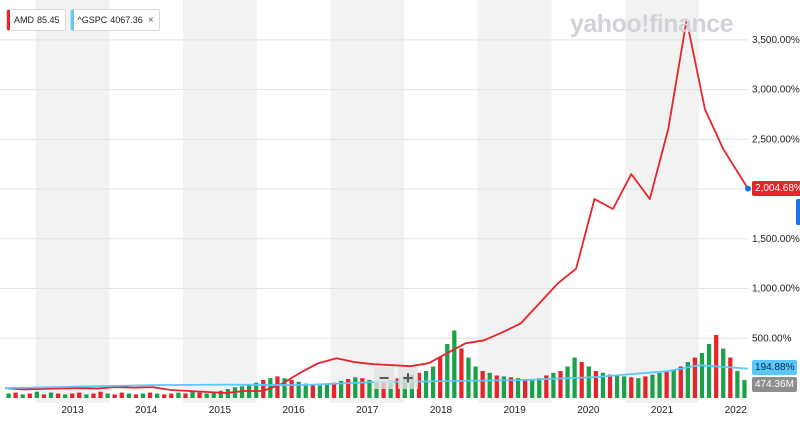 The width and height of the screenshot is (800, 425). Describe the element at coordinates (146, 410) in the screenshot. I see `x-tick-label: 2014` at that location.